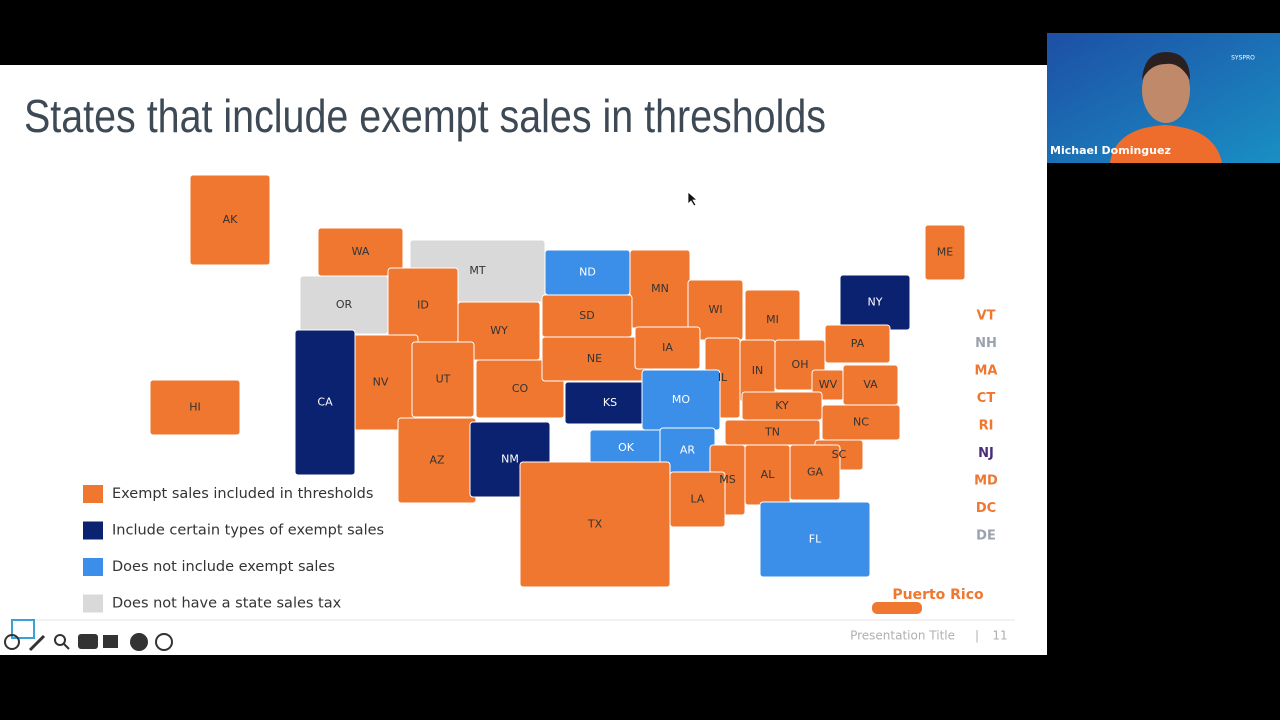 Image resolution: width=1280 pixels, height=720 pixels. I want to click on state-label: MN, so click(660, 288).